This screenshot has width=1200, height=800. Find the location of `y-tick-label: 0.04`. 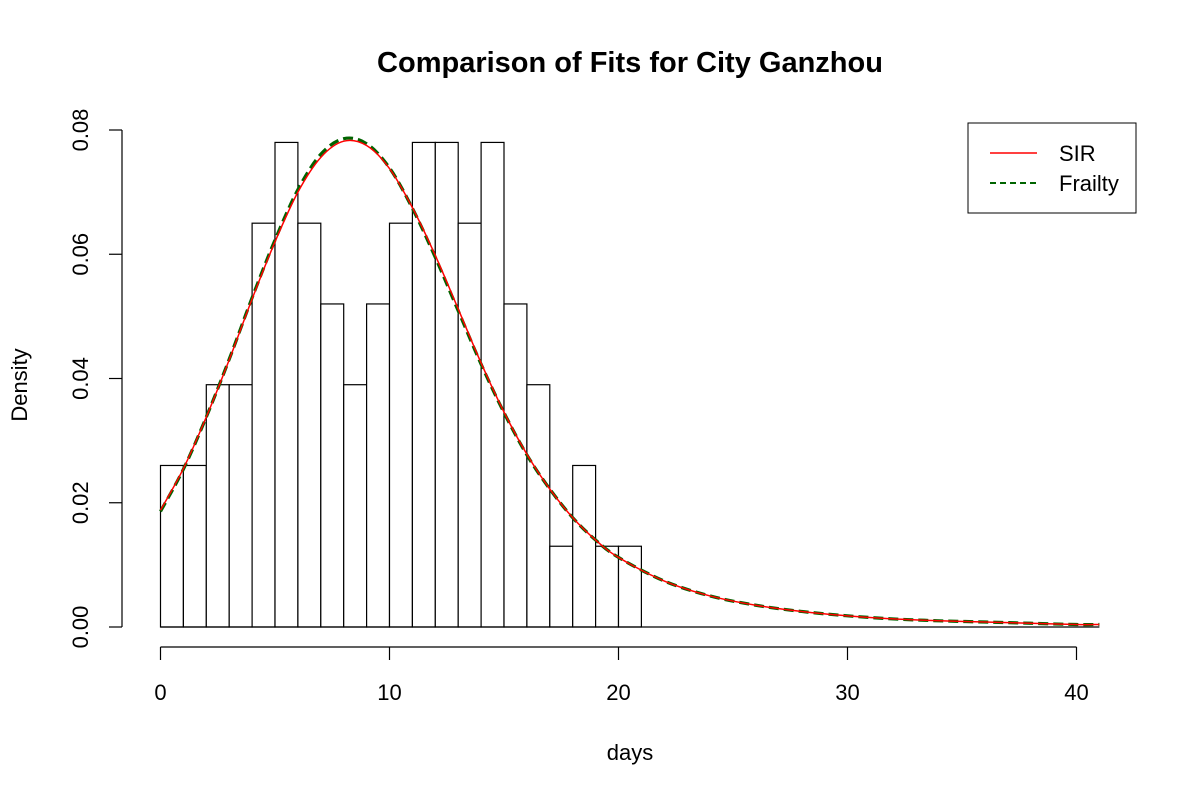

y-tick-label: 0.04 is located at coordinates (80, 378).